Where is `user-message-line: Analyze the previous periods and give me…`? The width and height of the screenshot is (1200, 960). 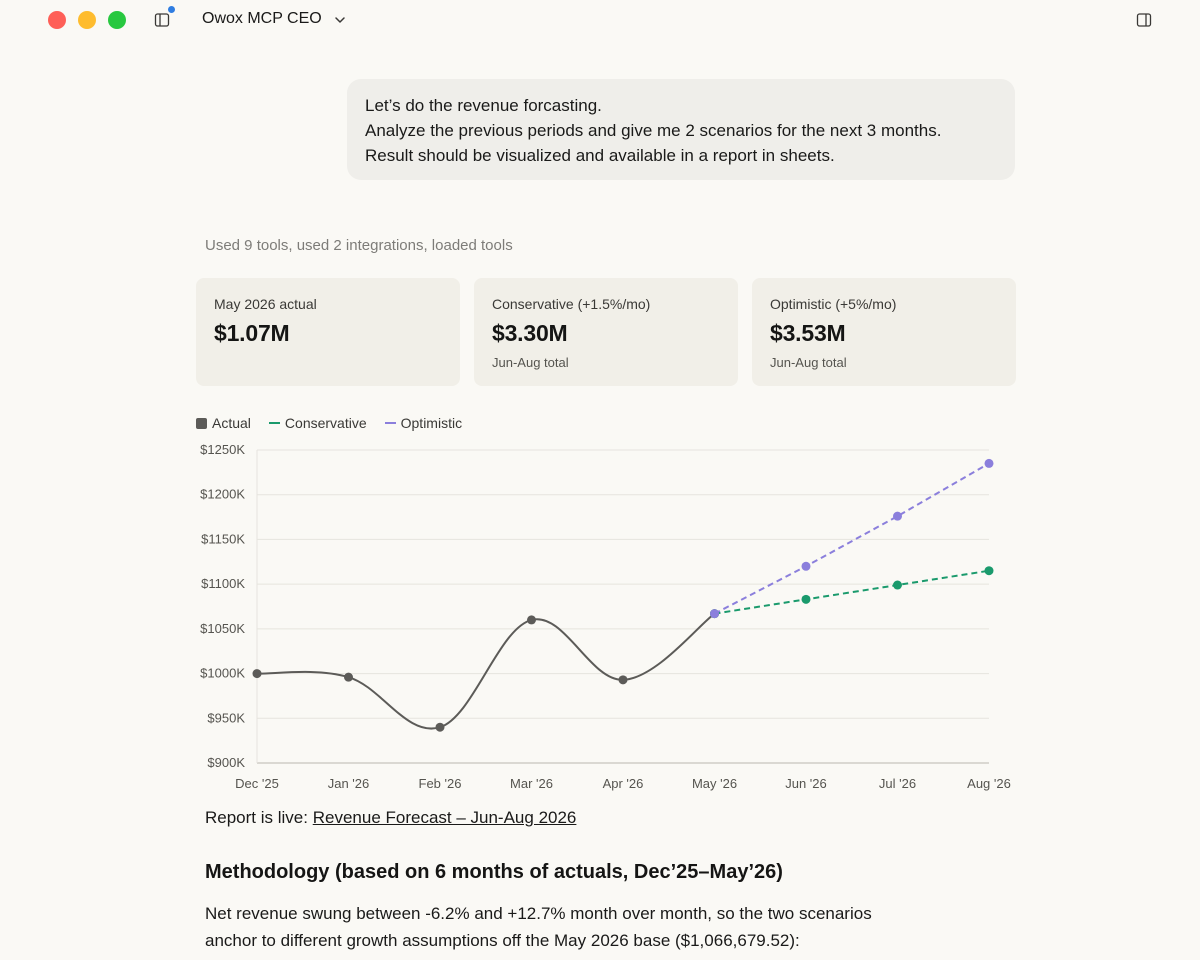
user-message-line: Analyze the previous periods and give me… is located at coordinates (653, 130).